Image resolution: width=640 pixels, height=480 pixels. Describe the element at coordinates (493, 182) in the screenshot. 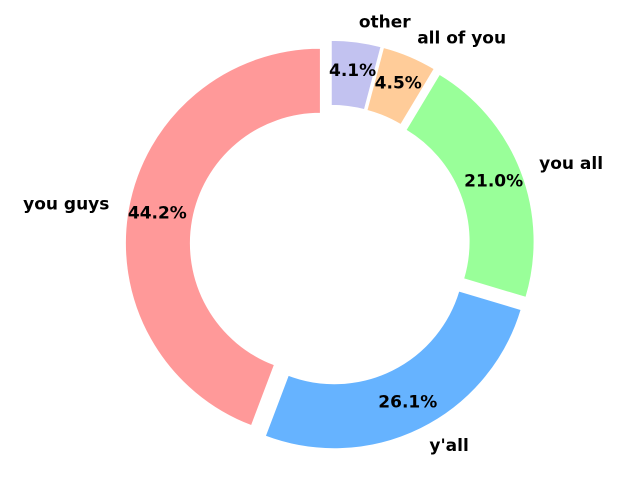

I see `value-label: 21.0%` at that location.